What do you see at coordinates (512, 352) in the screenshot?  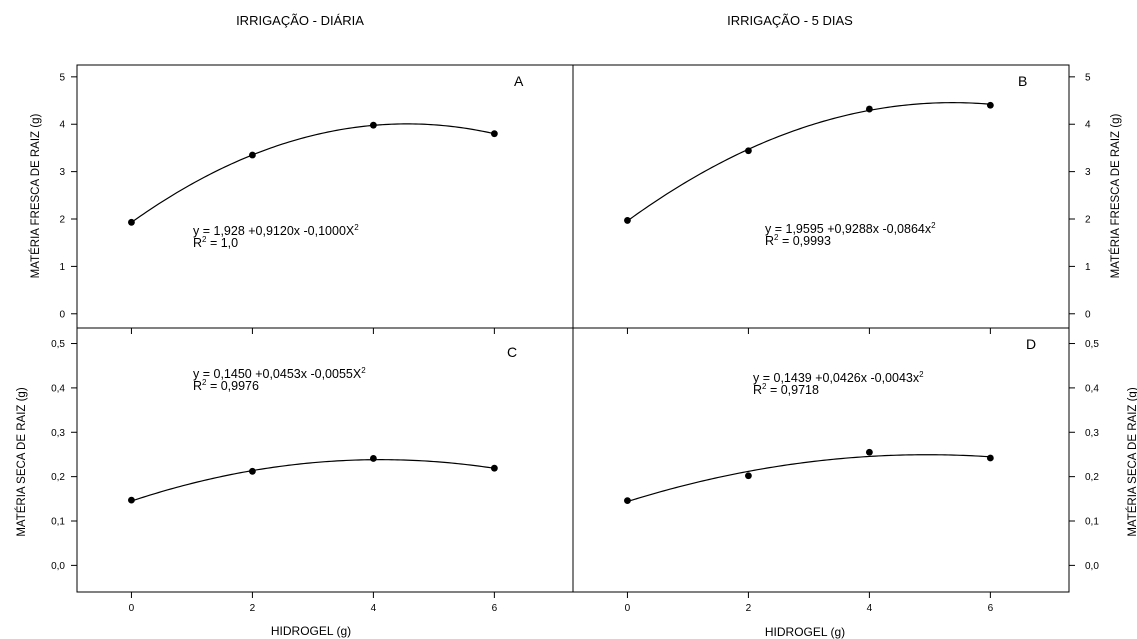 I see `panel-label: C` at bounding box center [512, 352].